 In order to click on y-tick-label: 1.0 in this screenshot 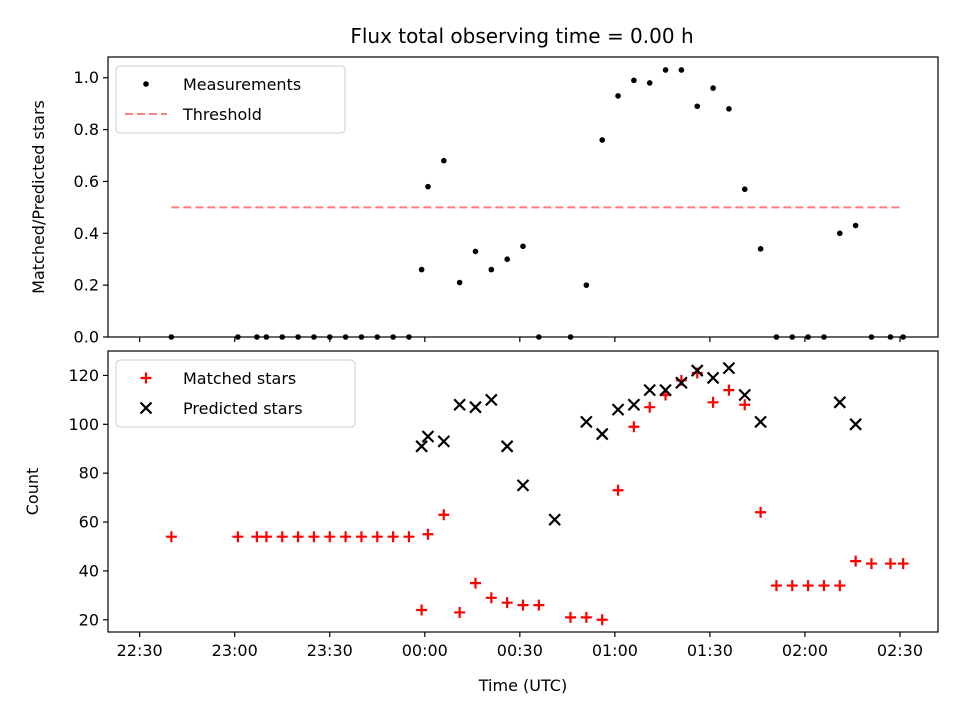, I will do `click(86, 77)`.